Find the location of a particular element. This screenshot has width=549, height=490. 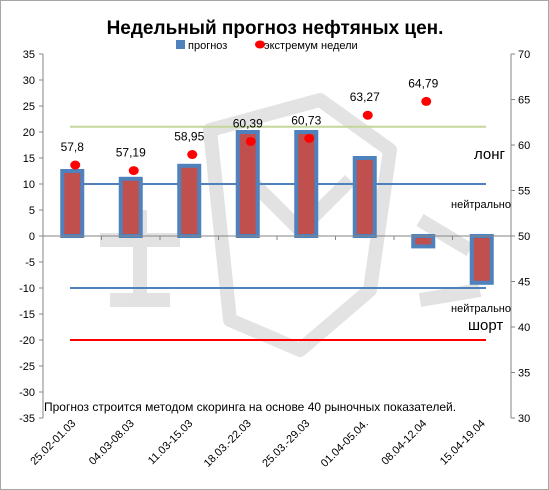

left-axis-tick-label: 30 is located at coordinates (29, 81).